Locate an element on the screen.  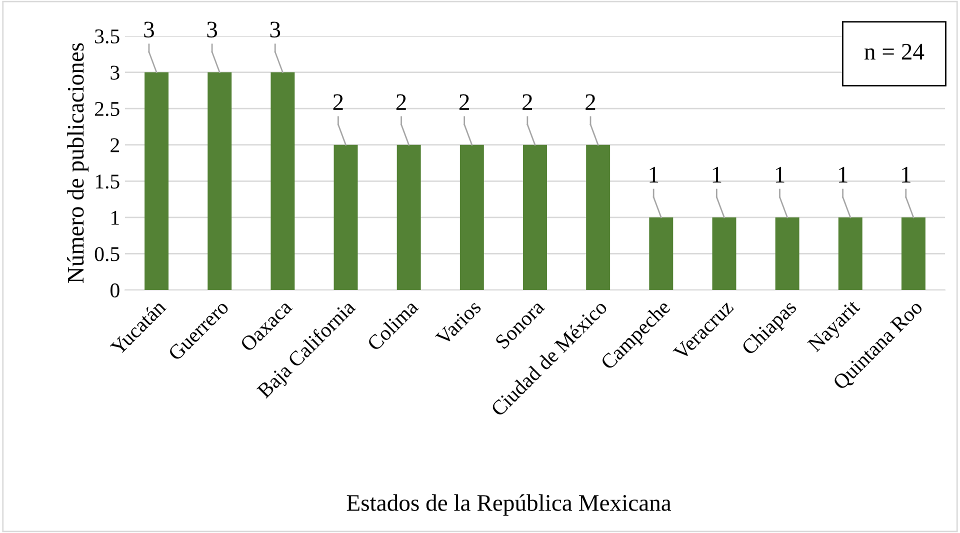
y-tick-label: 0.5 is located at coordinates (107, 254).